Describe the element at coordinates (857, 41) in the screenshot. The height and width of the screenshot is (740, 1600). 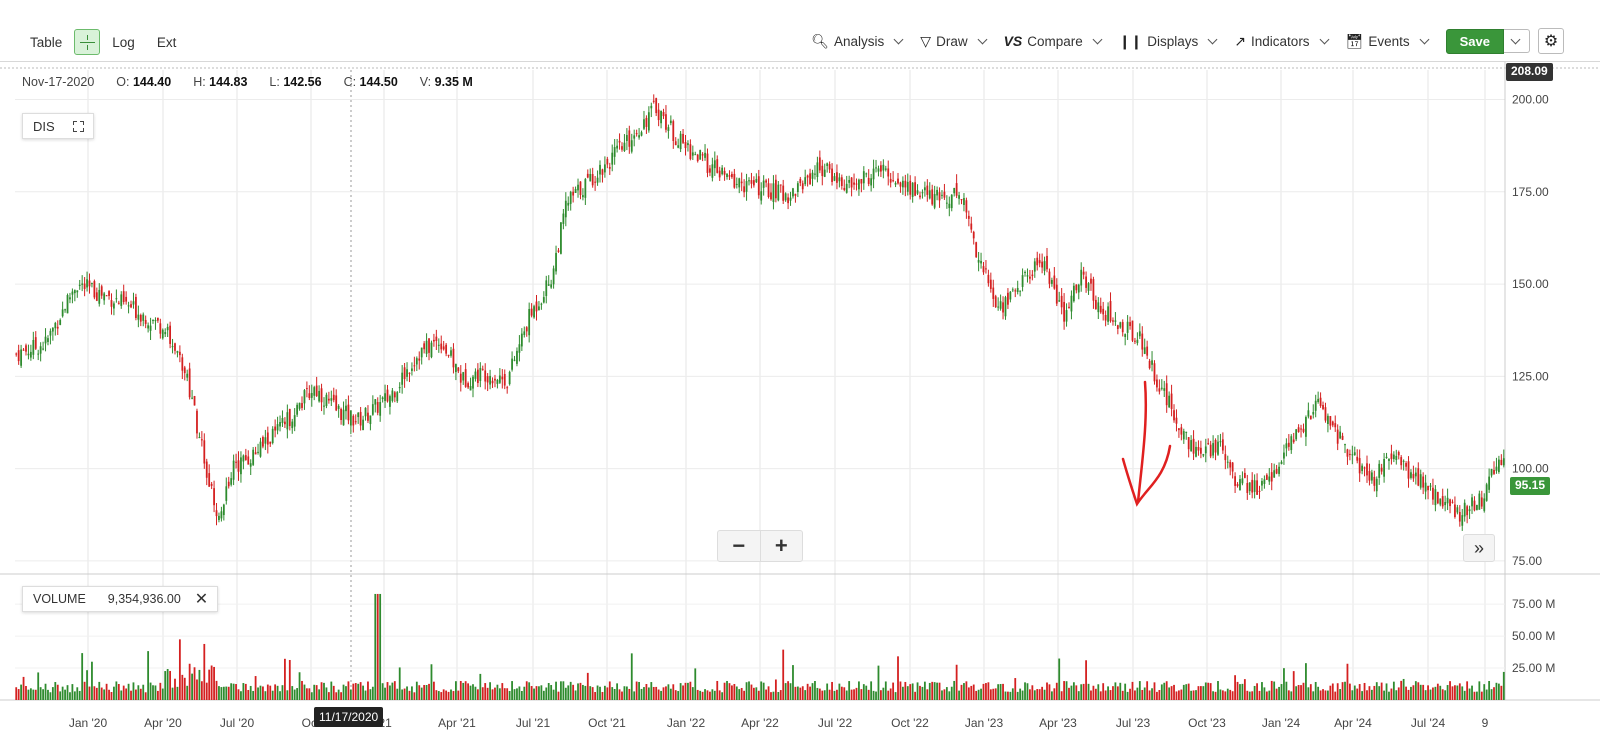
I see `analysis-menu: 🔍︎ Analysis` at that location.